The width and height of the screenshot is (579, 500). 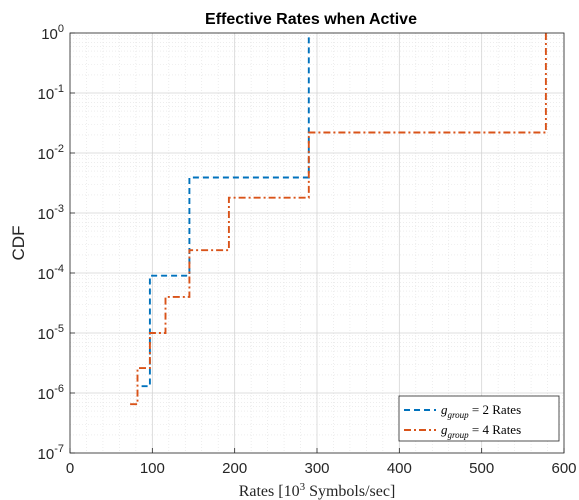 What do you see at coordinates (316, 468) in the screenshot?
I see `x-tick-label: 300` at bounding box center [316, 468].